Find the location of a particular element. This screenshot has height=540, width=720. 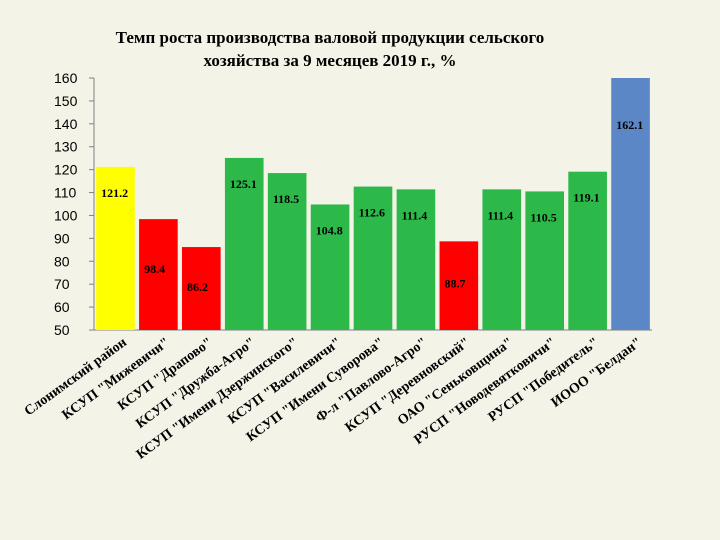

y-tick-label: 130 is located at coordinates (66, 147).